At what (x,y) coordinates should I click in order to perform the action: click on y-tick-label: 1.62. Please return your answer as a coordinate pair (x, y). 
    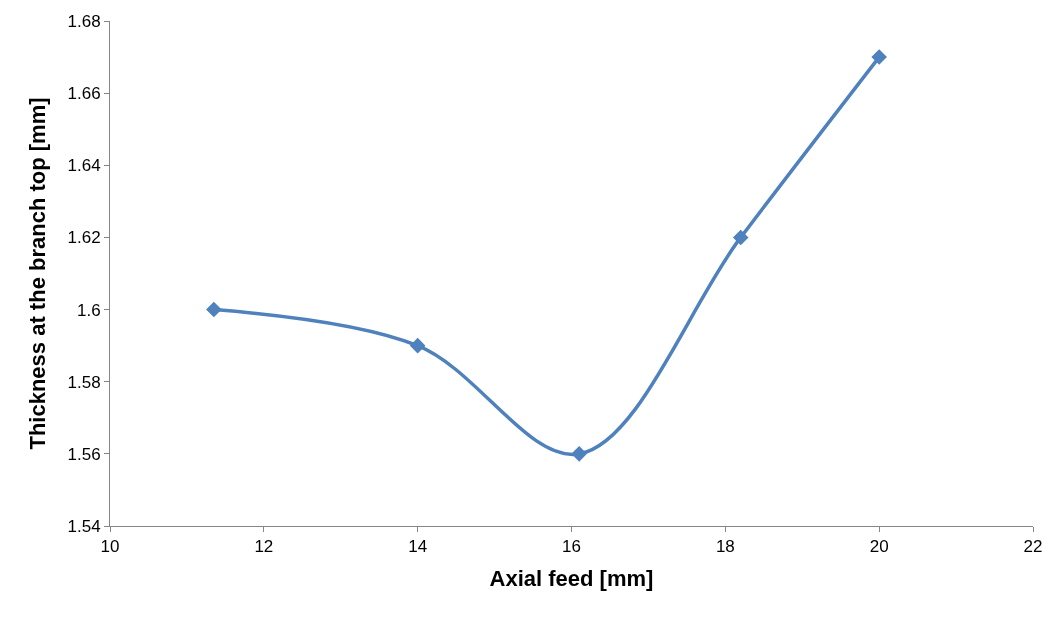
    Looking at the image, I should click on (84, 238).